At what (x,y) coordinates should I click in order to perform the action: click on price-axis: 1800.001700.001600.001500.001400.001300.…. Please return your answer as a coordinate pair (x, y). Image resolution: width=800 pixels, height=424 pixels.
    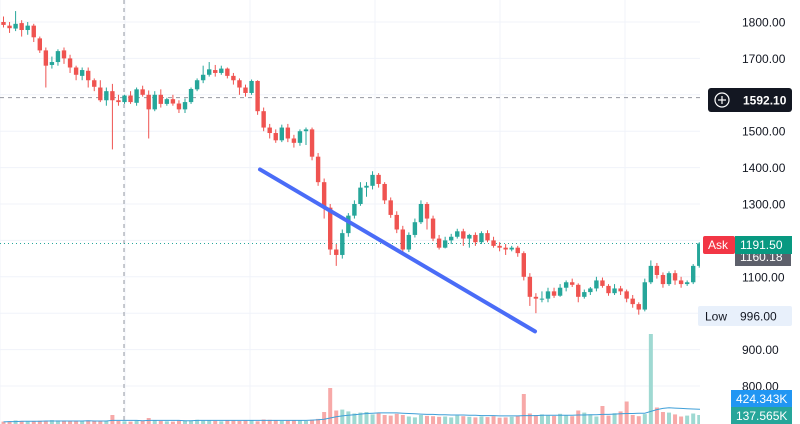
    Looking at the image, I should click on (750, 212).